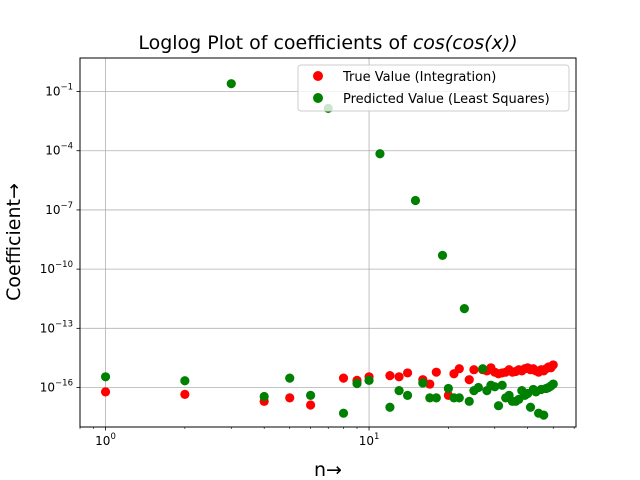  I want to click on x-axis-label: n→, so click(328, 469).